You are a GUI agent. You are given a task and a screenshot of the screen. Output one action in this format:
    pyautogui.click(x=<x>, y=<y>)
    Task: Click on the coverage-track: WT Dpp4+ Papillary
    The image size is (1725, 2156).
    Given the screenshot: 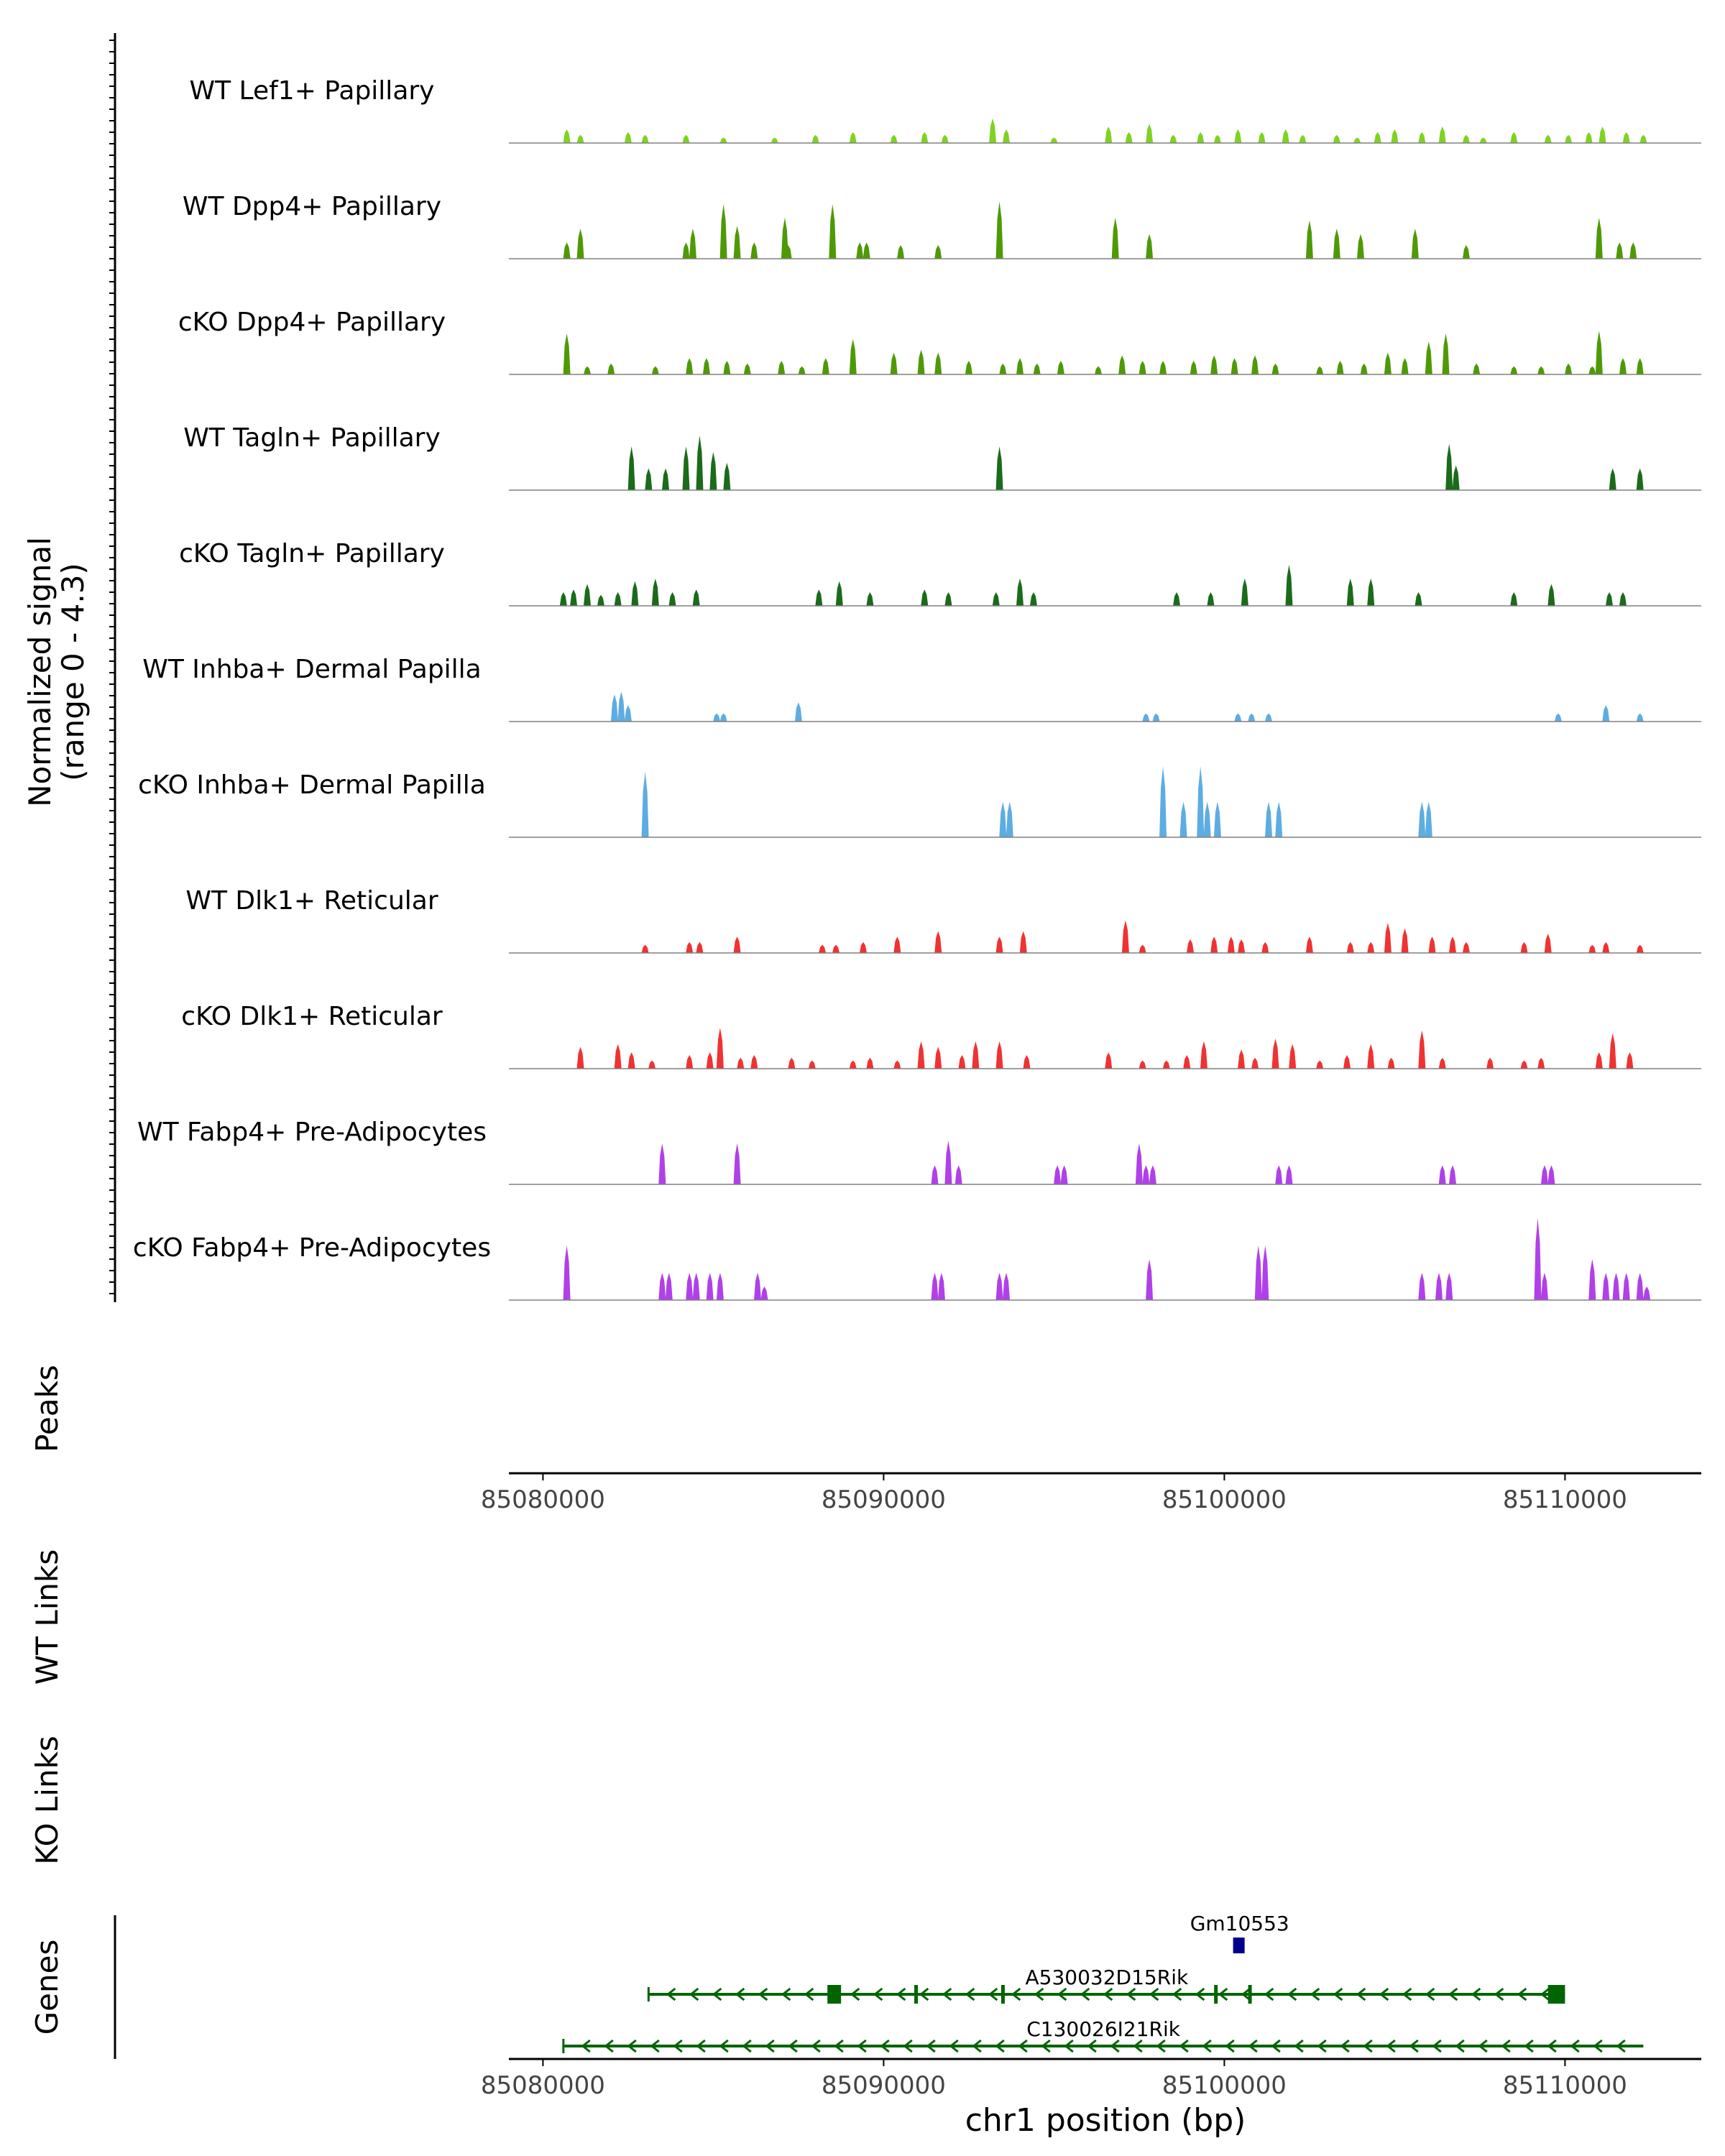 What is the action you would take?
    pyautogui.click(x=942, y=225)
    